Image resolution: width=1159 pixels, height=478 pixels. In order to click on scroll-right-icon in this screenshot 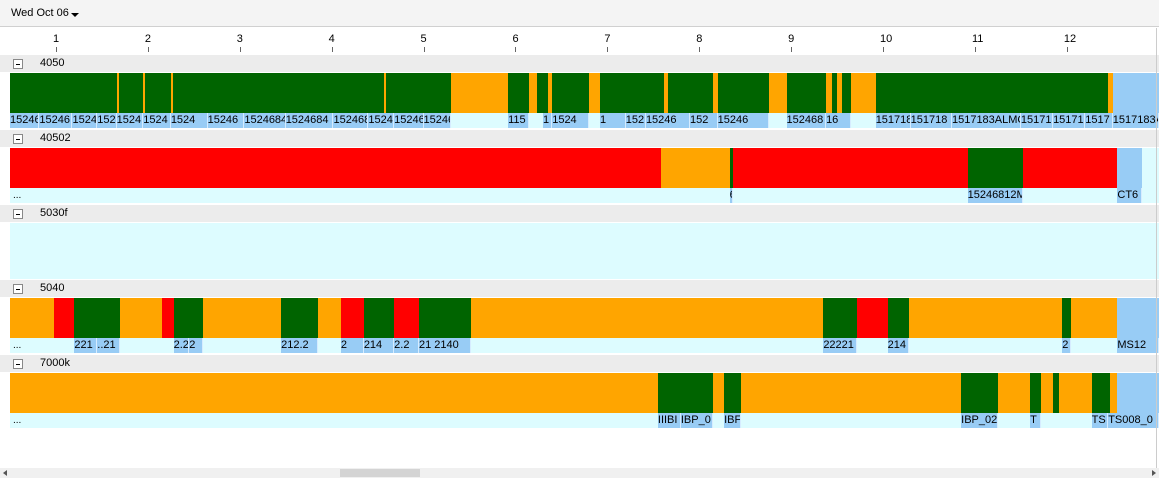, I will do `click(1154, 473)`.